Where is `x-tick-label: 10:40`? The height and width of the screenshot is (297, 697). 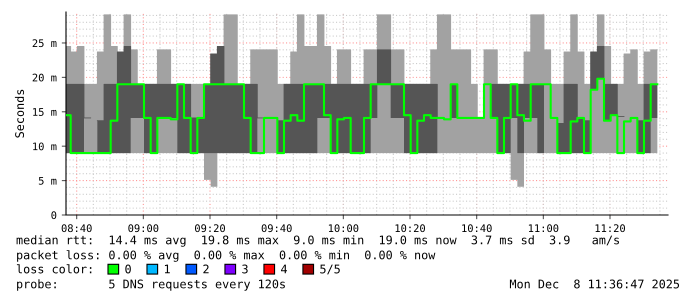
x-tick-label: 10:40 is located at coordinates (477, 228).